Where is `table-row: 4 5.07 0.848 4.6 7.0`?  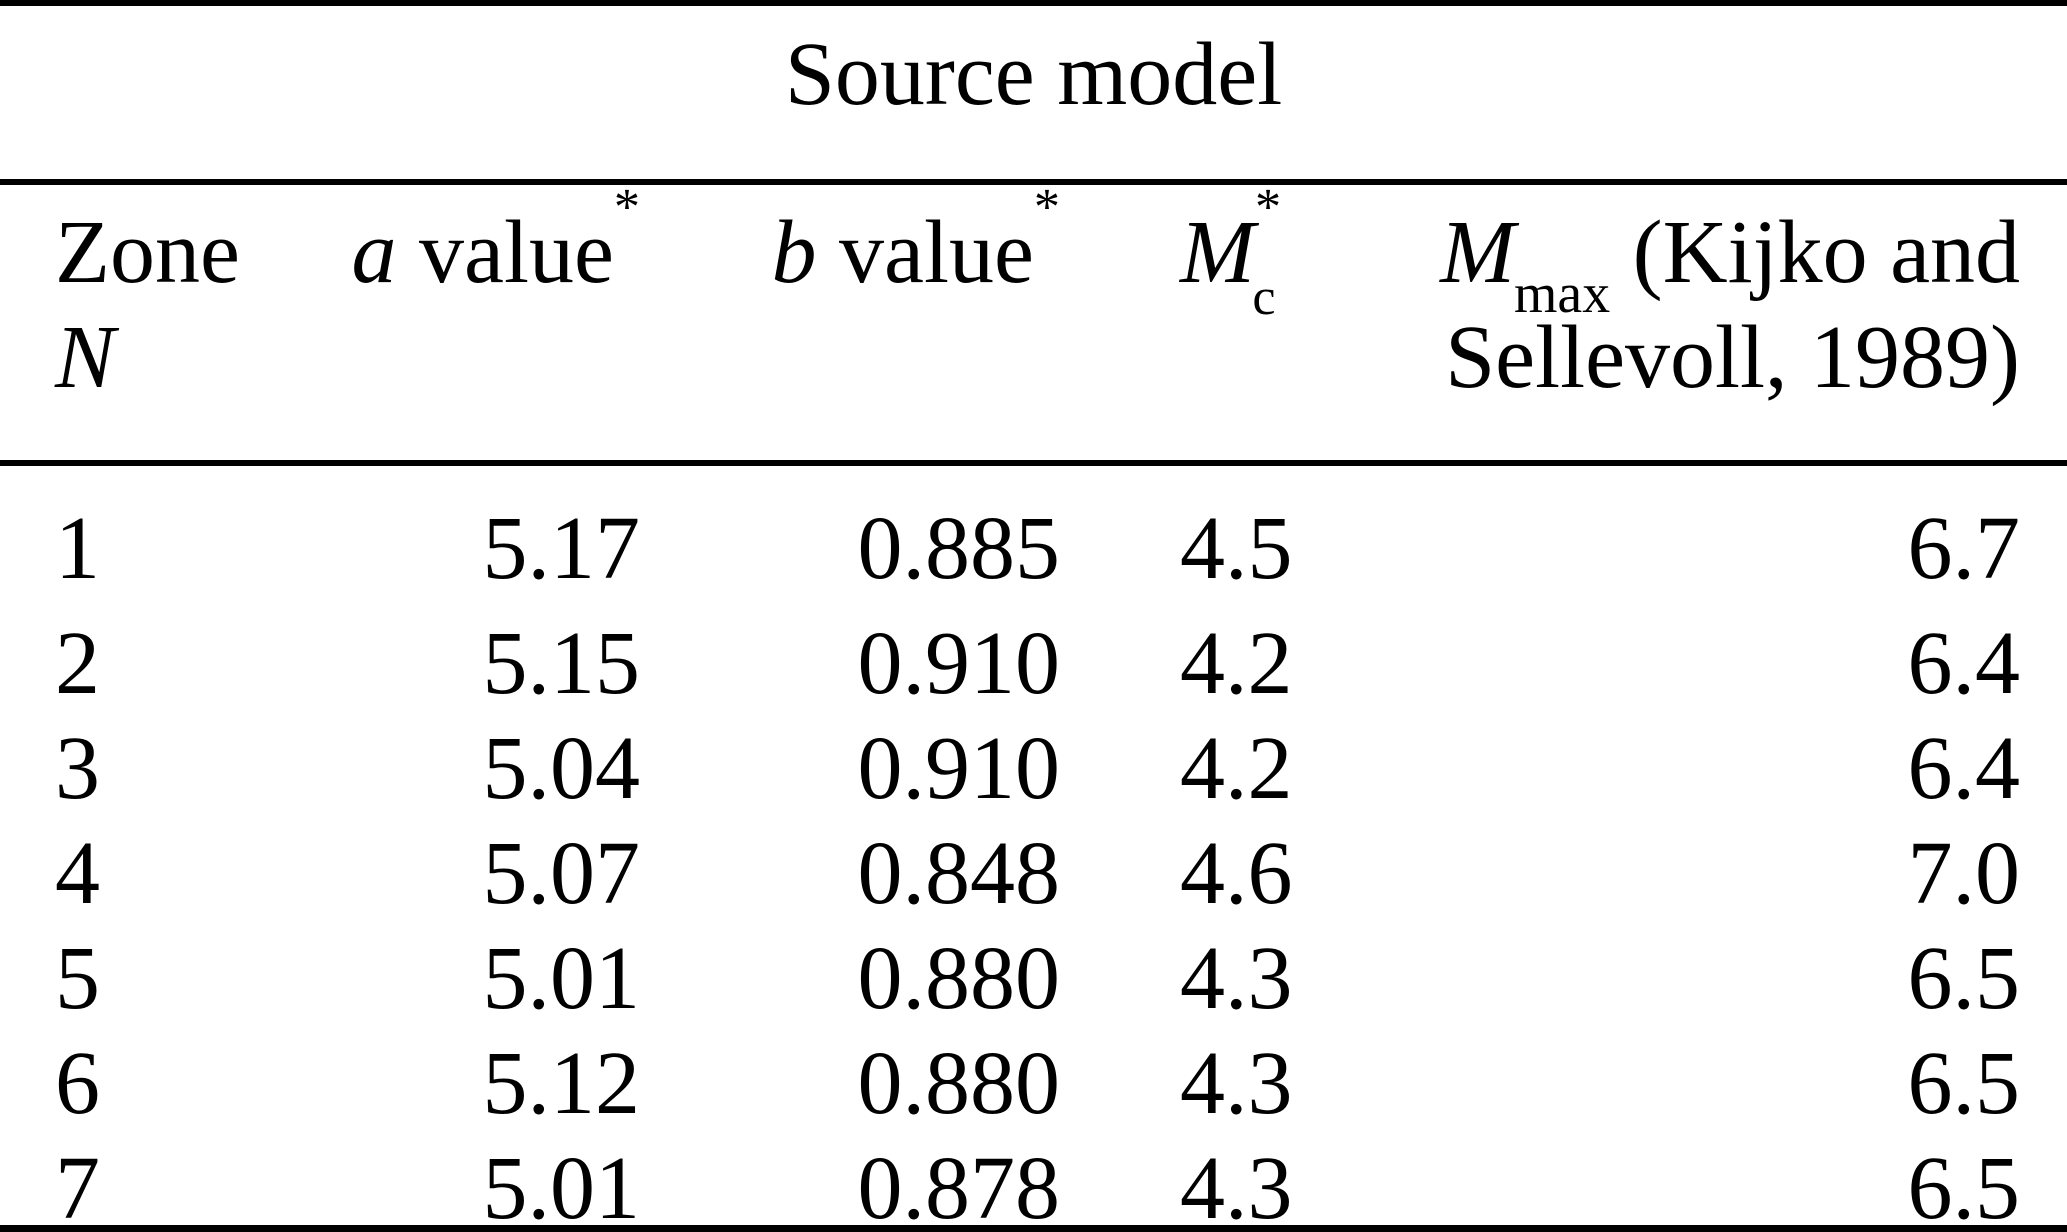 table-row: 4 5.07 0.848 4.6 7.0 is located at coordinates (1033, 873).